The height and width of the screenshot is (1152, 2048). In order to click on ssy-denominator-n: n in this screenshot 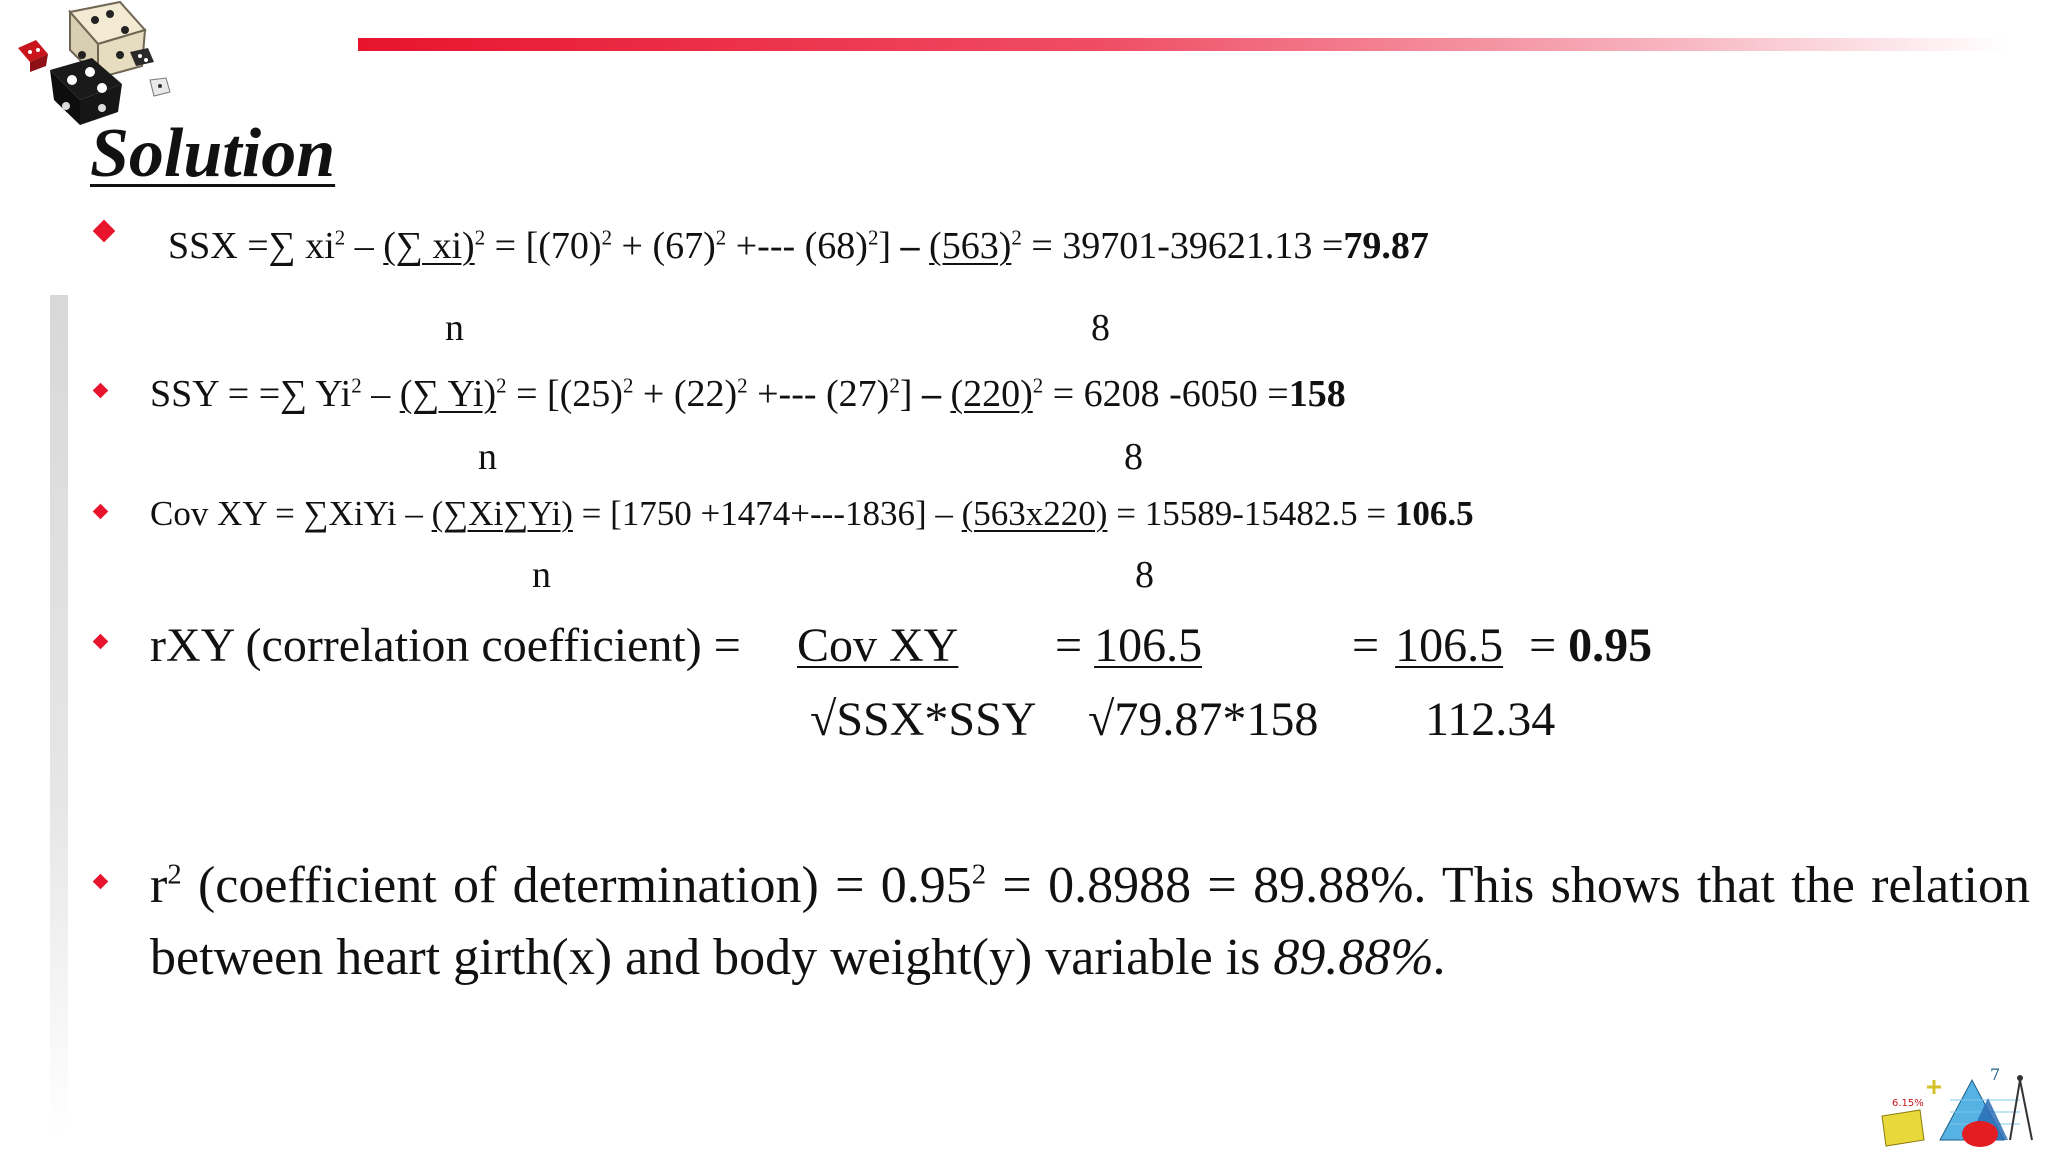, I will do `click(487, 457)`.